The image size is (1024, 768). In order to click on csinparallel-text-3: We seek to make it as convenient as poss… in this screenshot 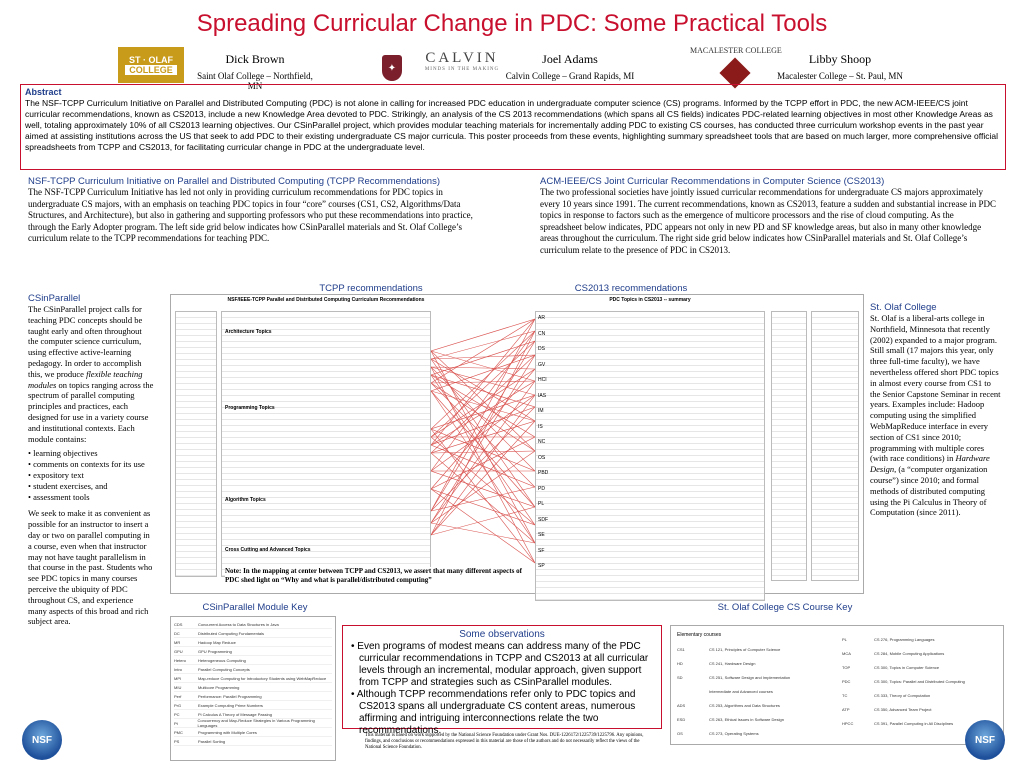, I will do `click(90, 567)`.